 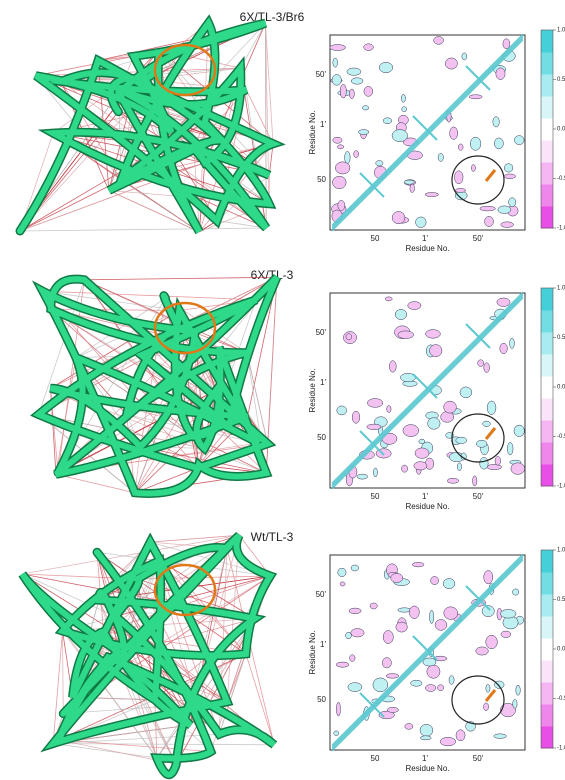 What do you see at coordinates (561, 179) in the screenshot?
I see `colorbar-tick-label: -0.5` at bounding box center [561, 179].